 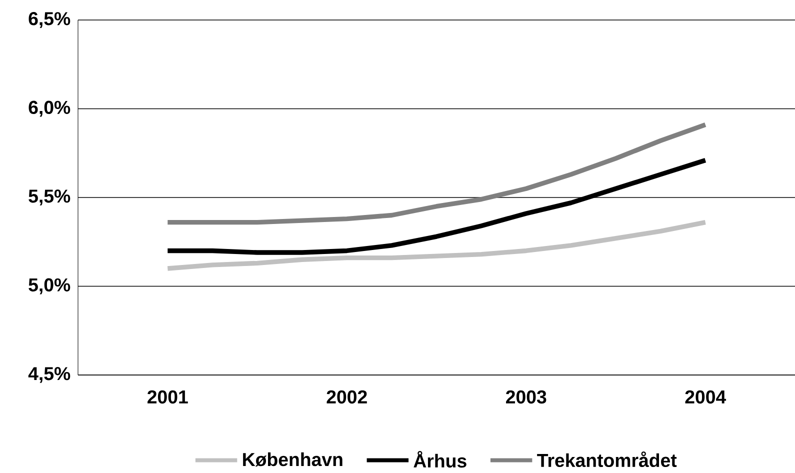 I want to click on x-tick-label: 2001, so click(x=168, y=397).